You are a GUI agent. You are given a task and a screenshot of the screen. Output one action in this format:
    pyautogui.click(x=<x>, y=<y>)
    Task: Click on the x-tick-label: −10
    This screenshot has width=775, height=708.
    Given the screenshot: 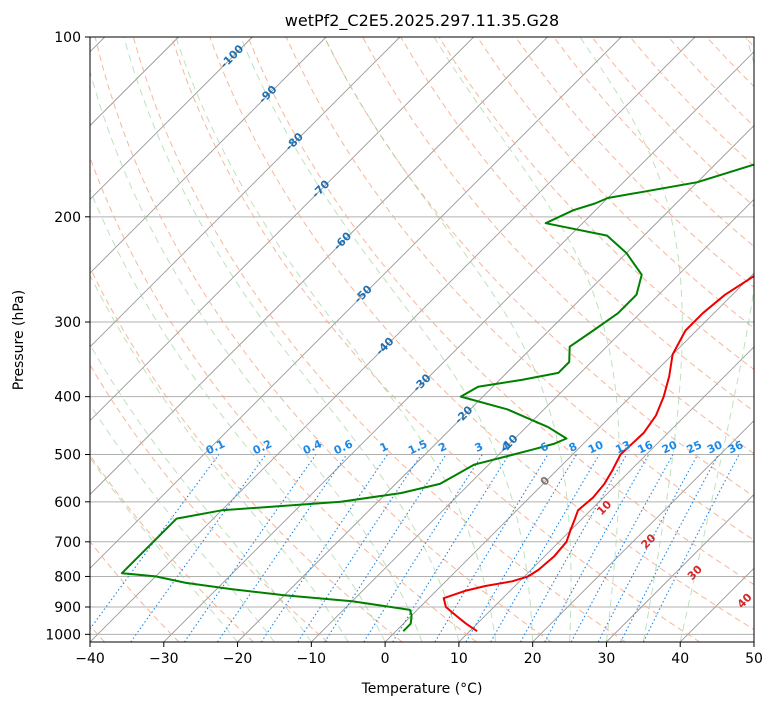 What is the action you would take?
    pyautogui.click(x=312, y=659)
    